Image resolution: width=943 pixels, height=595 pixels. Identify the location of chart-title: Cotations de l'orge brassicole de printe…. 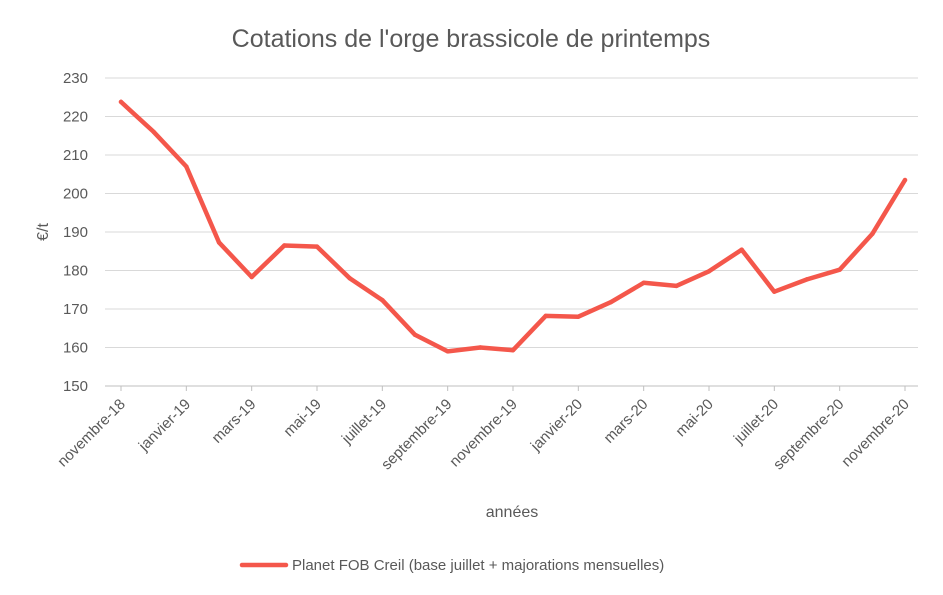
(471, 39).